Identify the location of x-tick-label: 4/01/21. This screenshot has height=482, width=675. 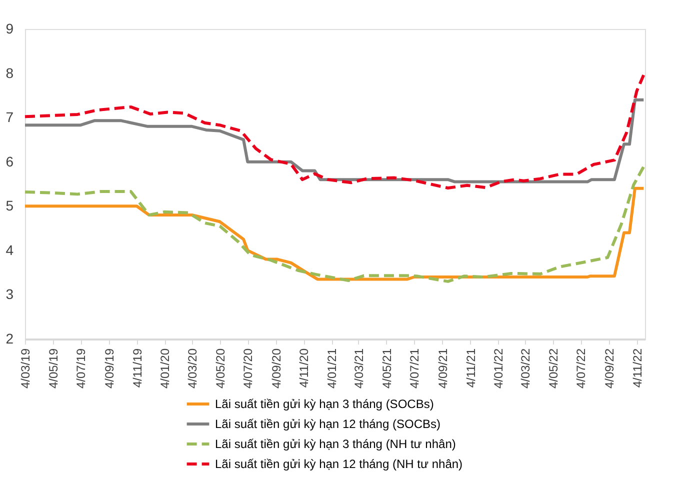
(332, 368).